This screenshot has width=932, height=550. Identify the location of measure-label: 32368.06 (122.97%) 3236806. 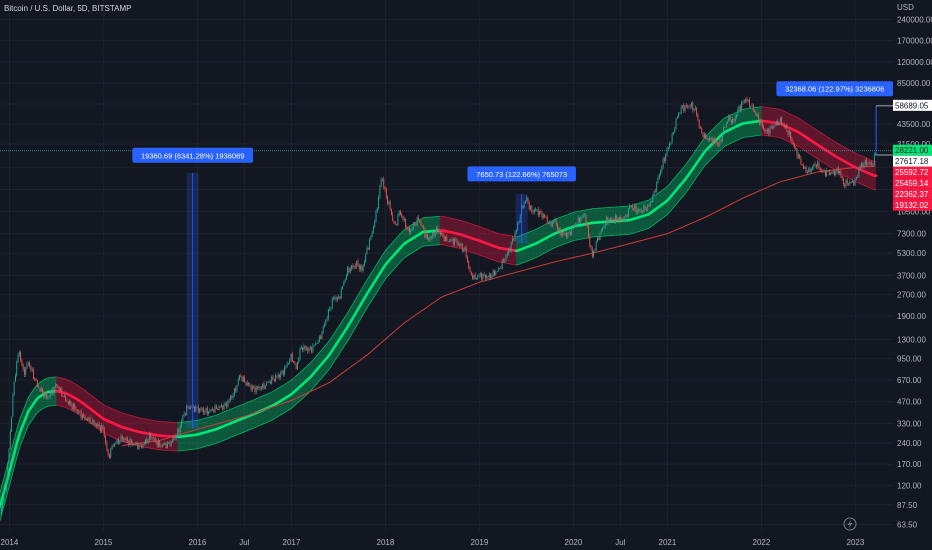
(834, 89).